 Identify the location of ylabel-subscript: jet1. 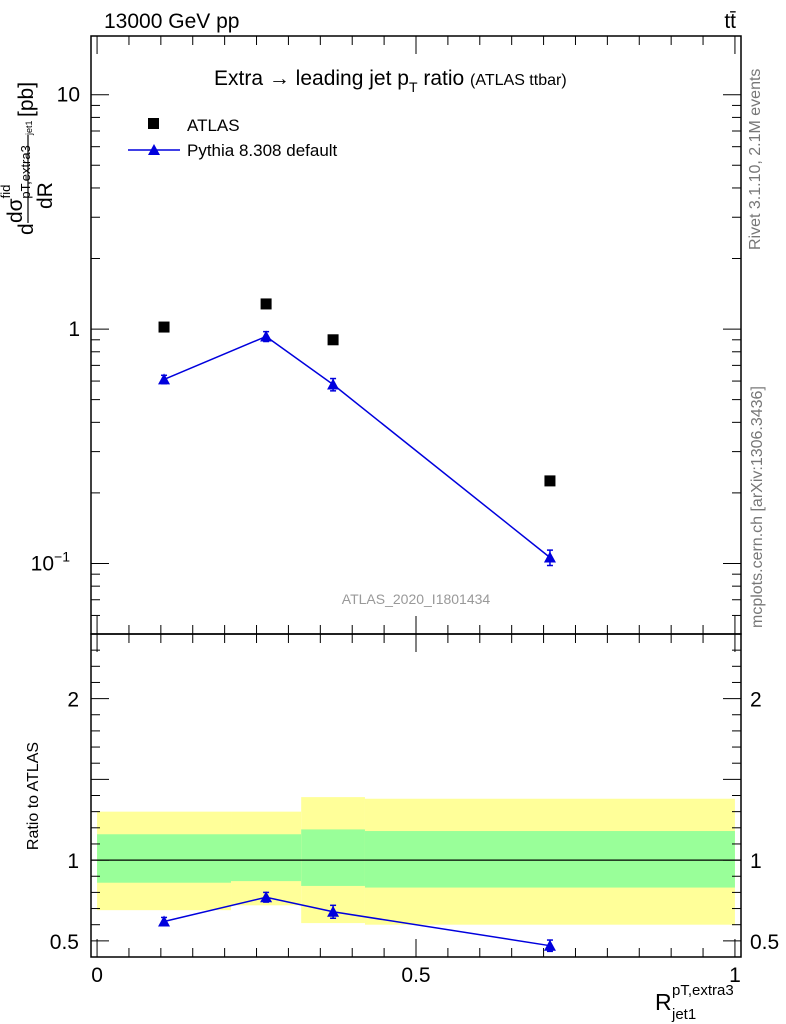
(29, 128).